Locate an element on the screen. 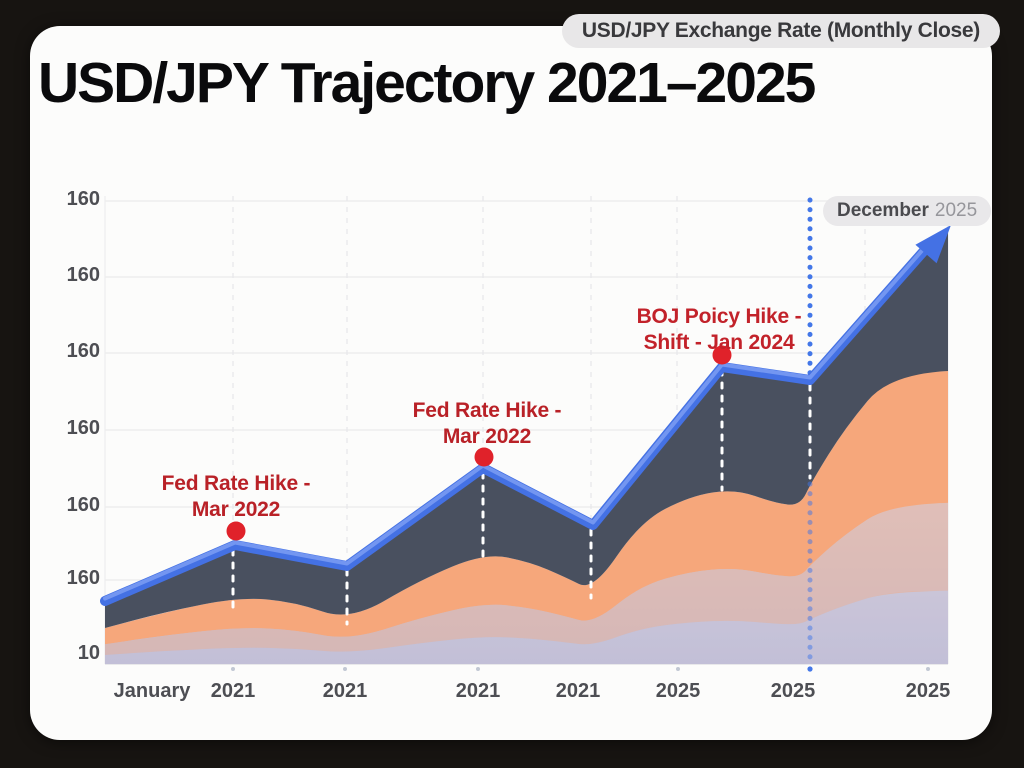 The width and height of the screenshot is (1024, 768). december-2025-callout: December 2025 is located at coordinates (907, 211).